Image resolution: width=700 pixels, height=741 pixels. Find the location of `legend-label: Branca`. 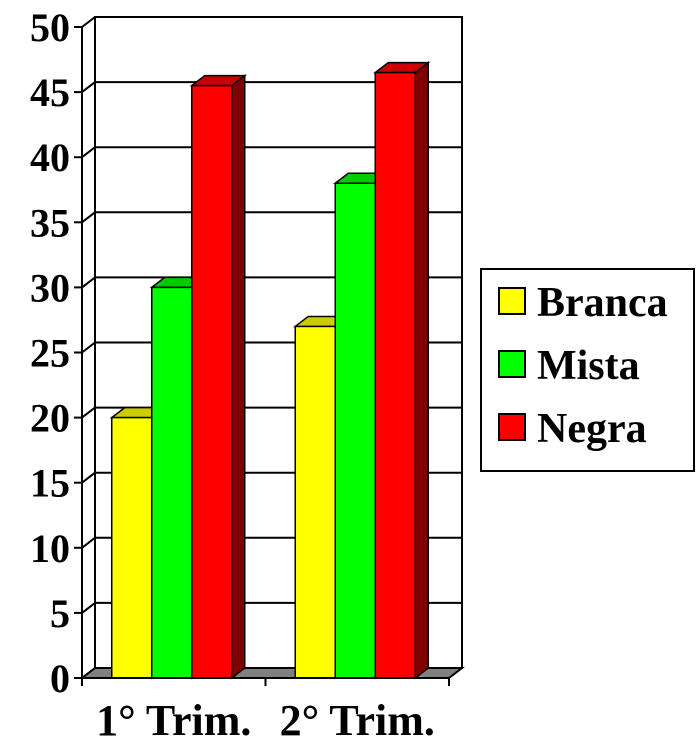

legend-label: Branca is located at coordinates (602, 303).